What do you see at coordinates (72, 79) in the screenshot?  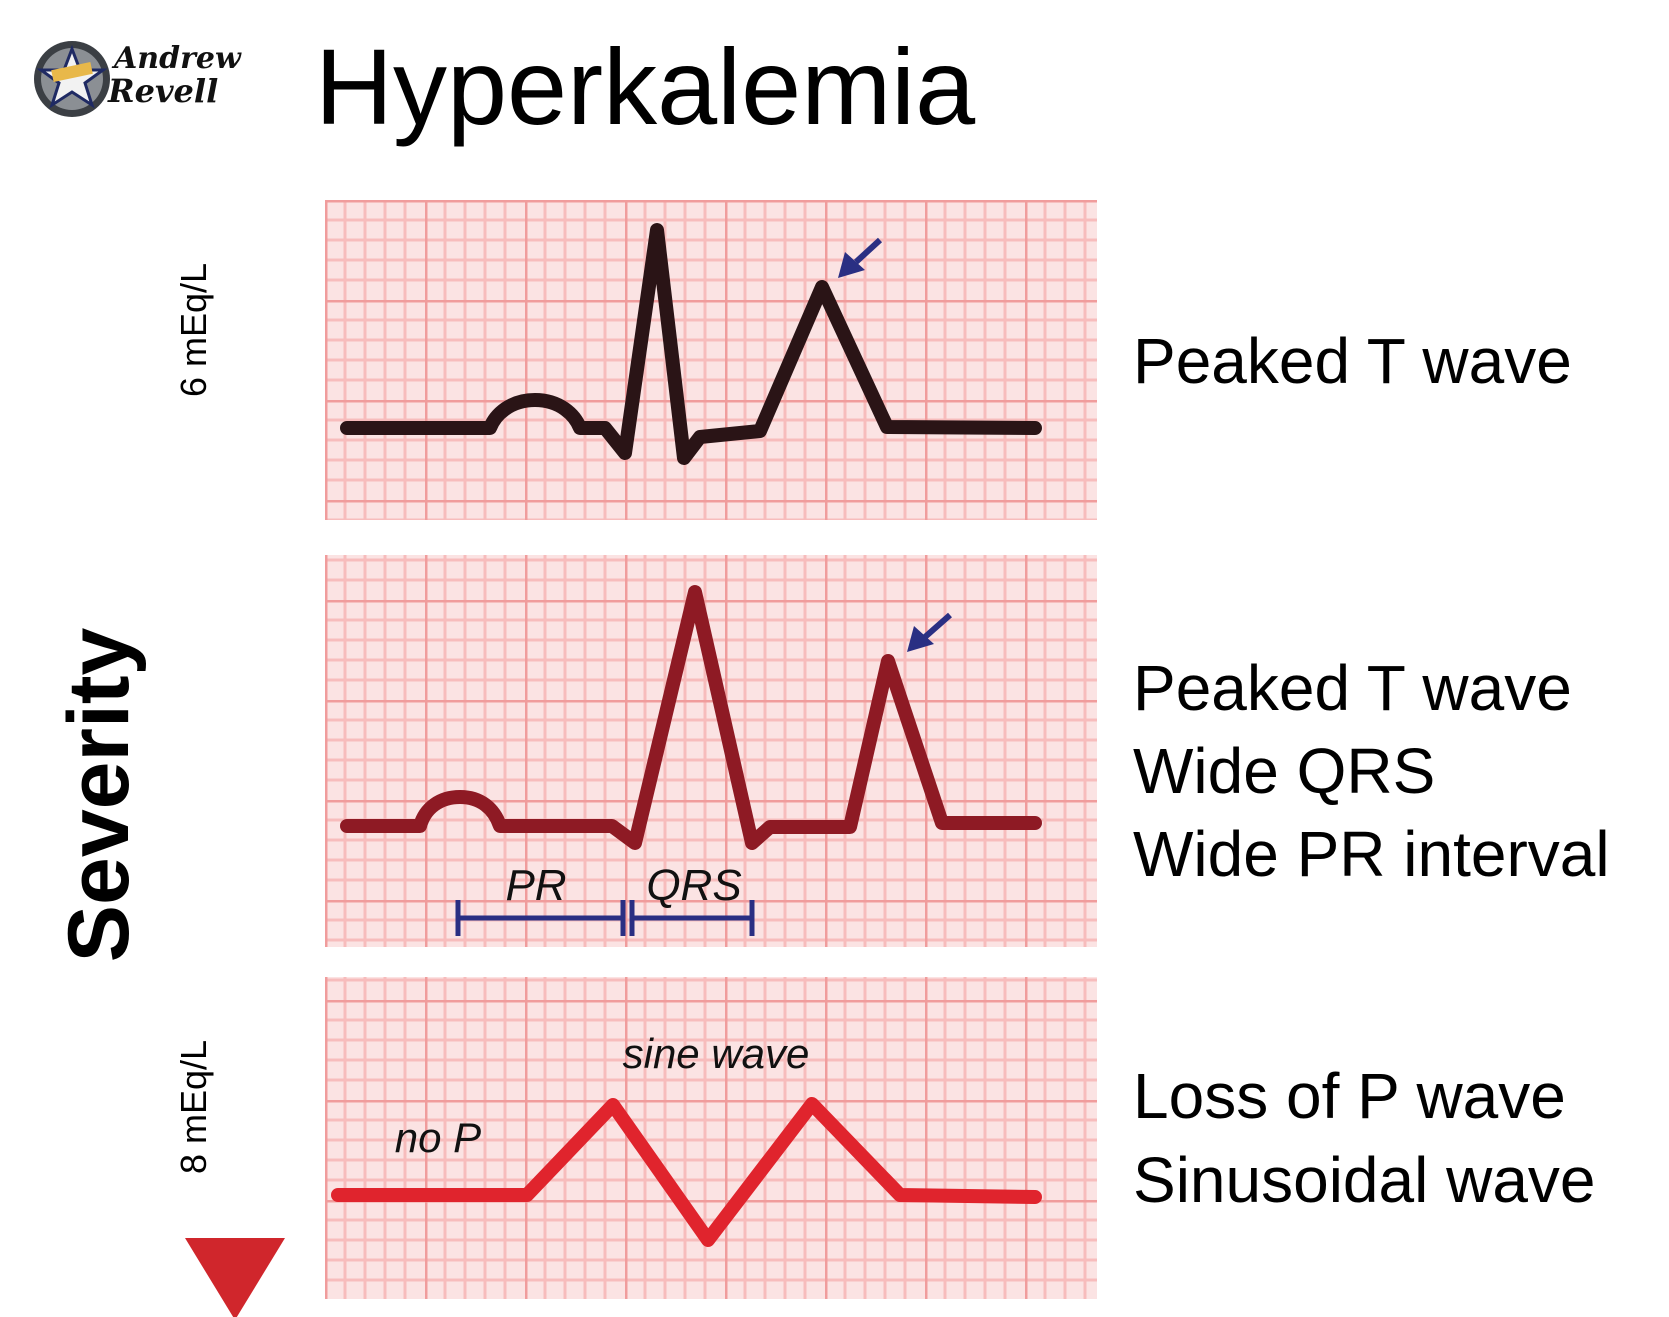 I see `star-badge-icon` at bounding box center [72, 79].